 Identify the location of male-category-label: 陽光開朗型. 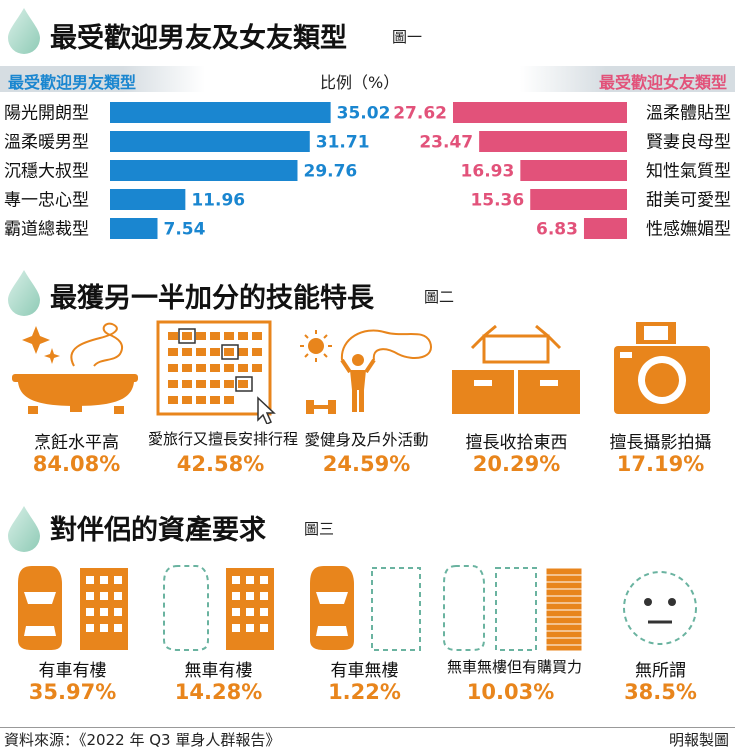
(46, 114).